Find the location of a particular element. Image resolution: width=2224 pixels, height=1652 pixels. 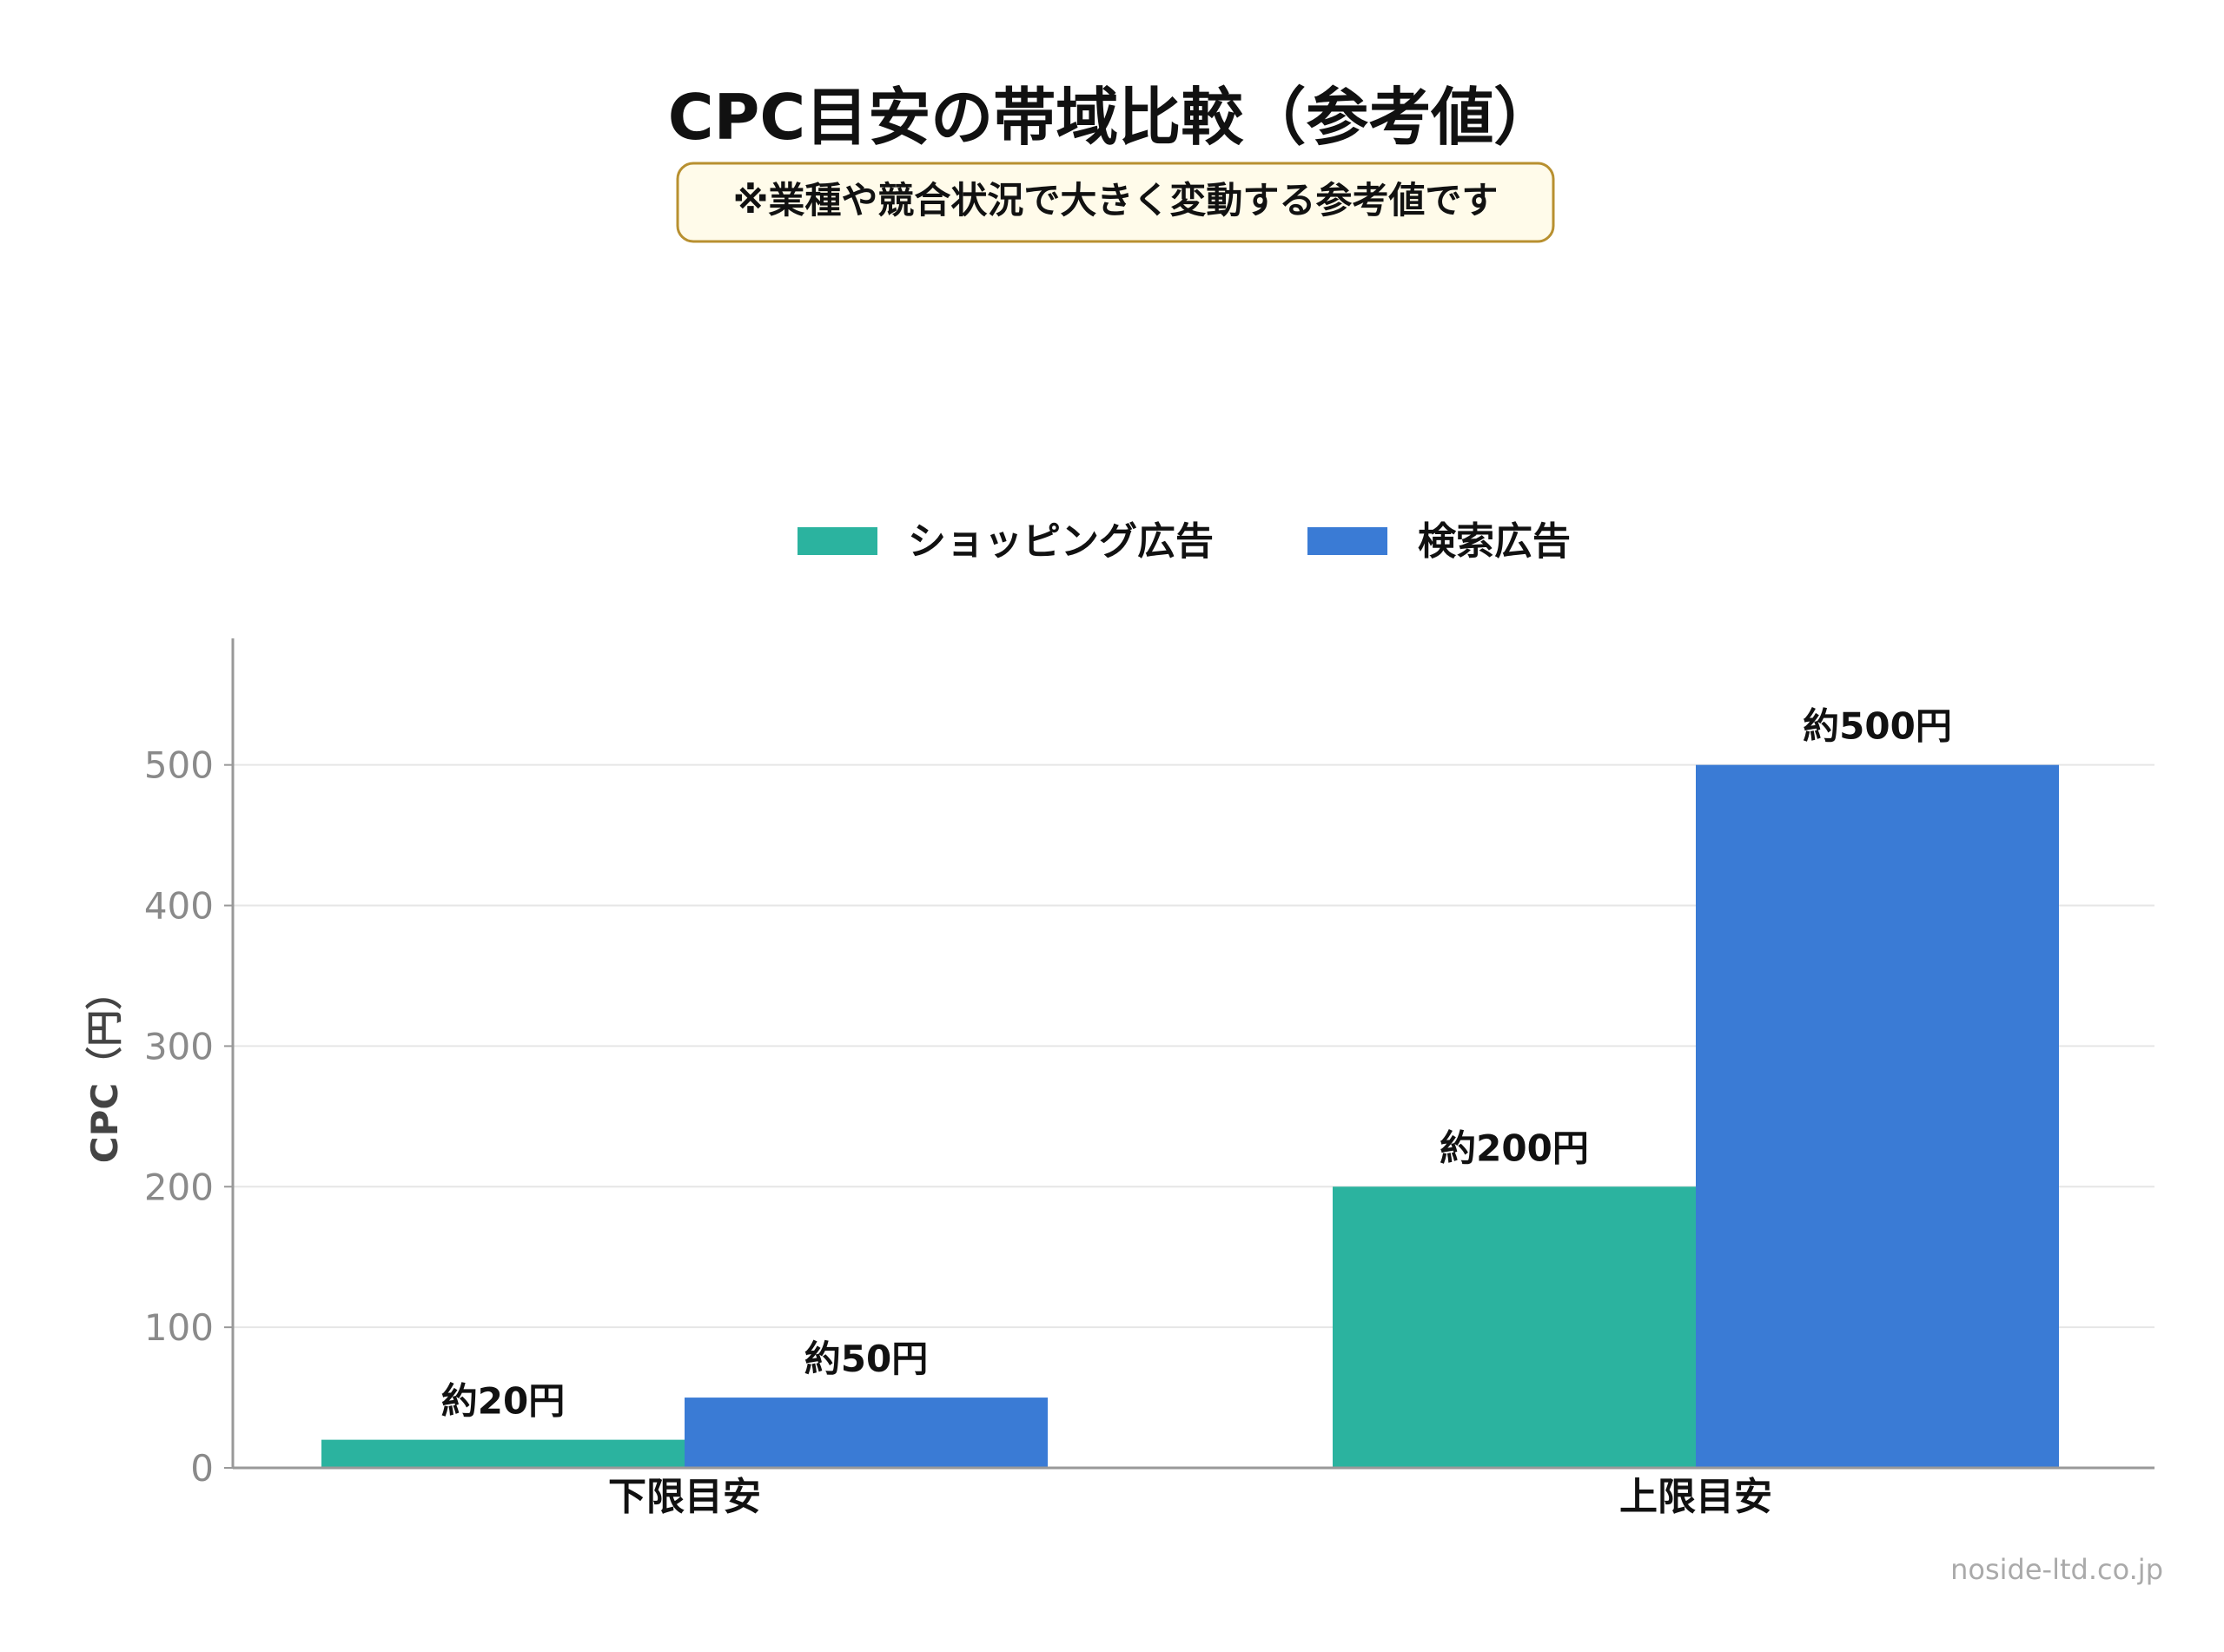

legend-swatch-shopping is located at coordinates (837, 541).